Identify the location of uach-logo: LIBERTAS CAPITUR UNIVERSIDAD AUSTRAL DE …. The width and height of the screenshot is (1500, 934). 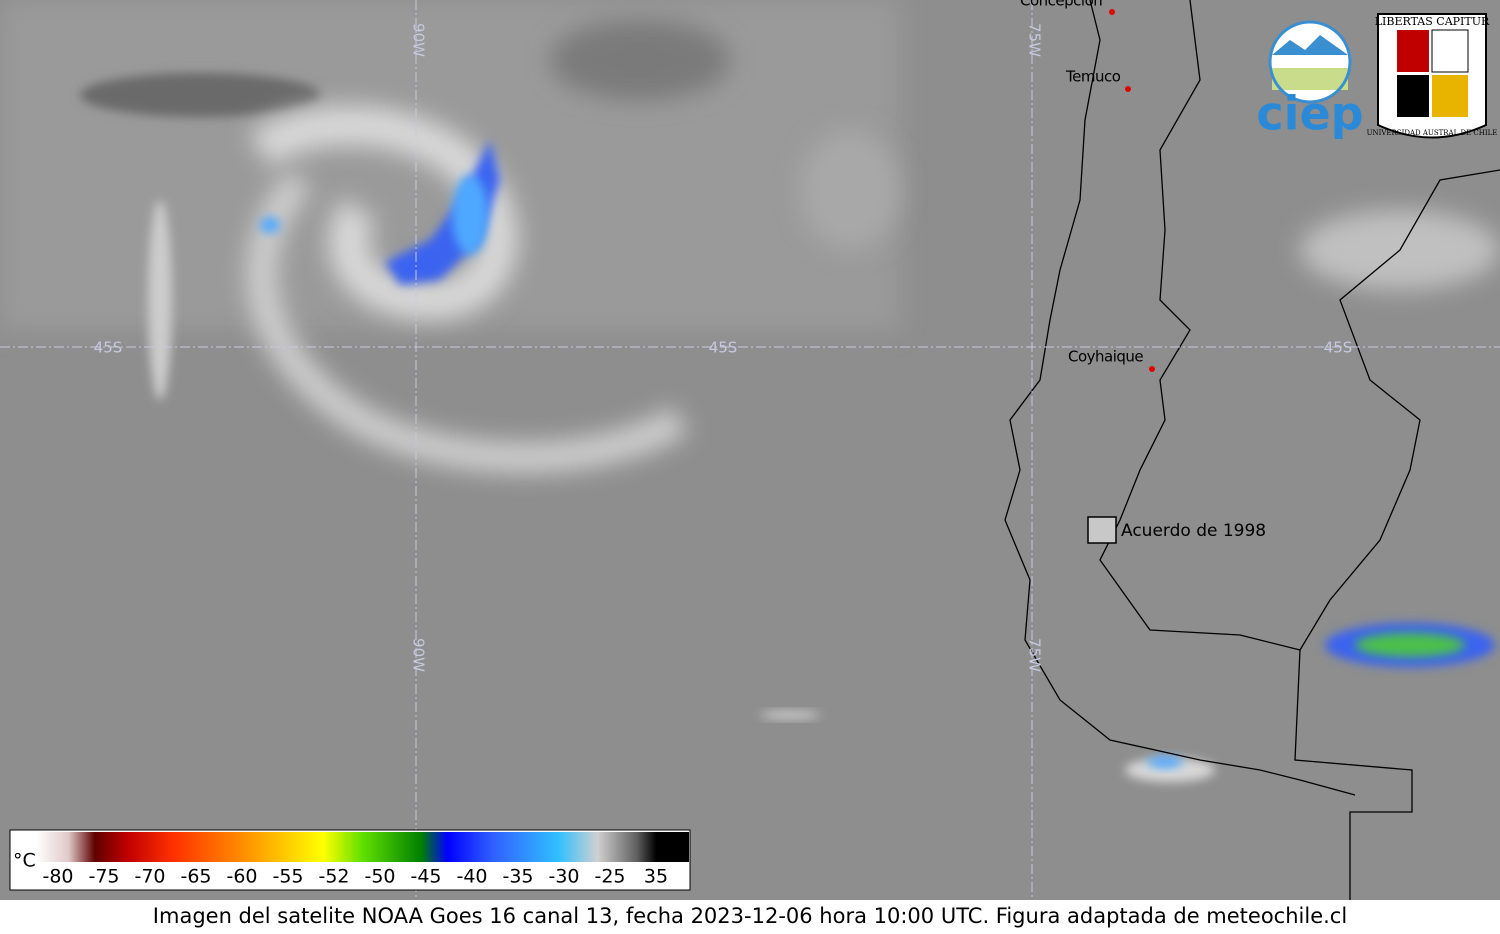
(1432, 76).